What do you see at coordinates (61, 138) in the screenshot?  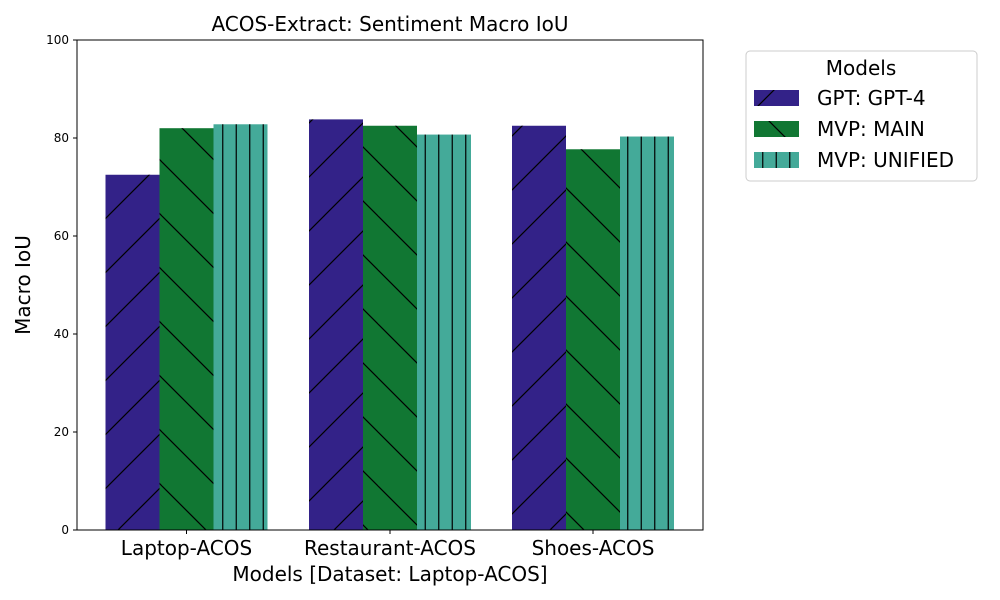 I see `y-tick-label: 80` at bounding box center [61, 138].